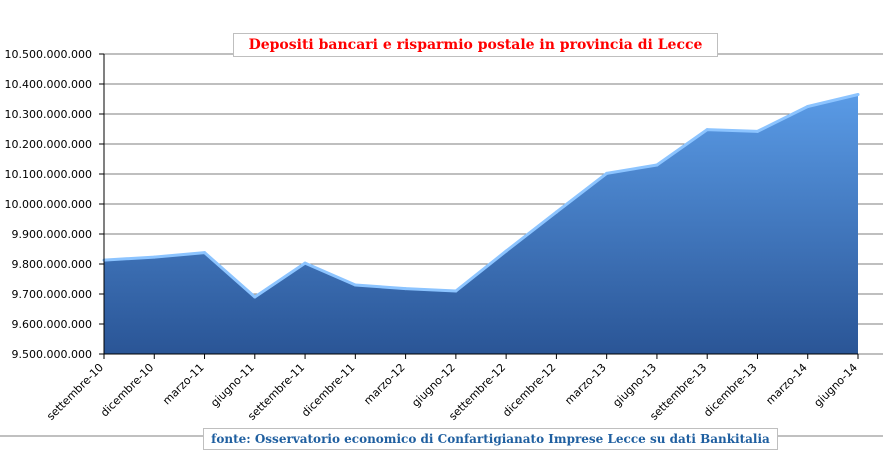  What do you see at coordinates (75, 392) in the screenshot?
I see `x-tick-label: settembre-10` at bounding box center [75, 392].